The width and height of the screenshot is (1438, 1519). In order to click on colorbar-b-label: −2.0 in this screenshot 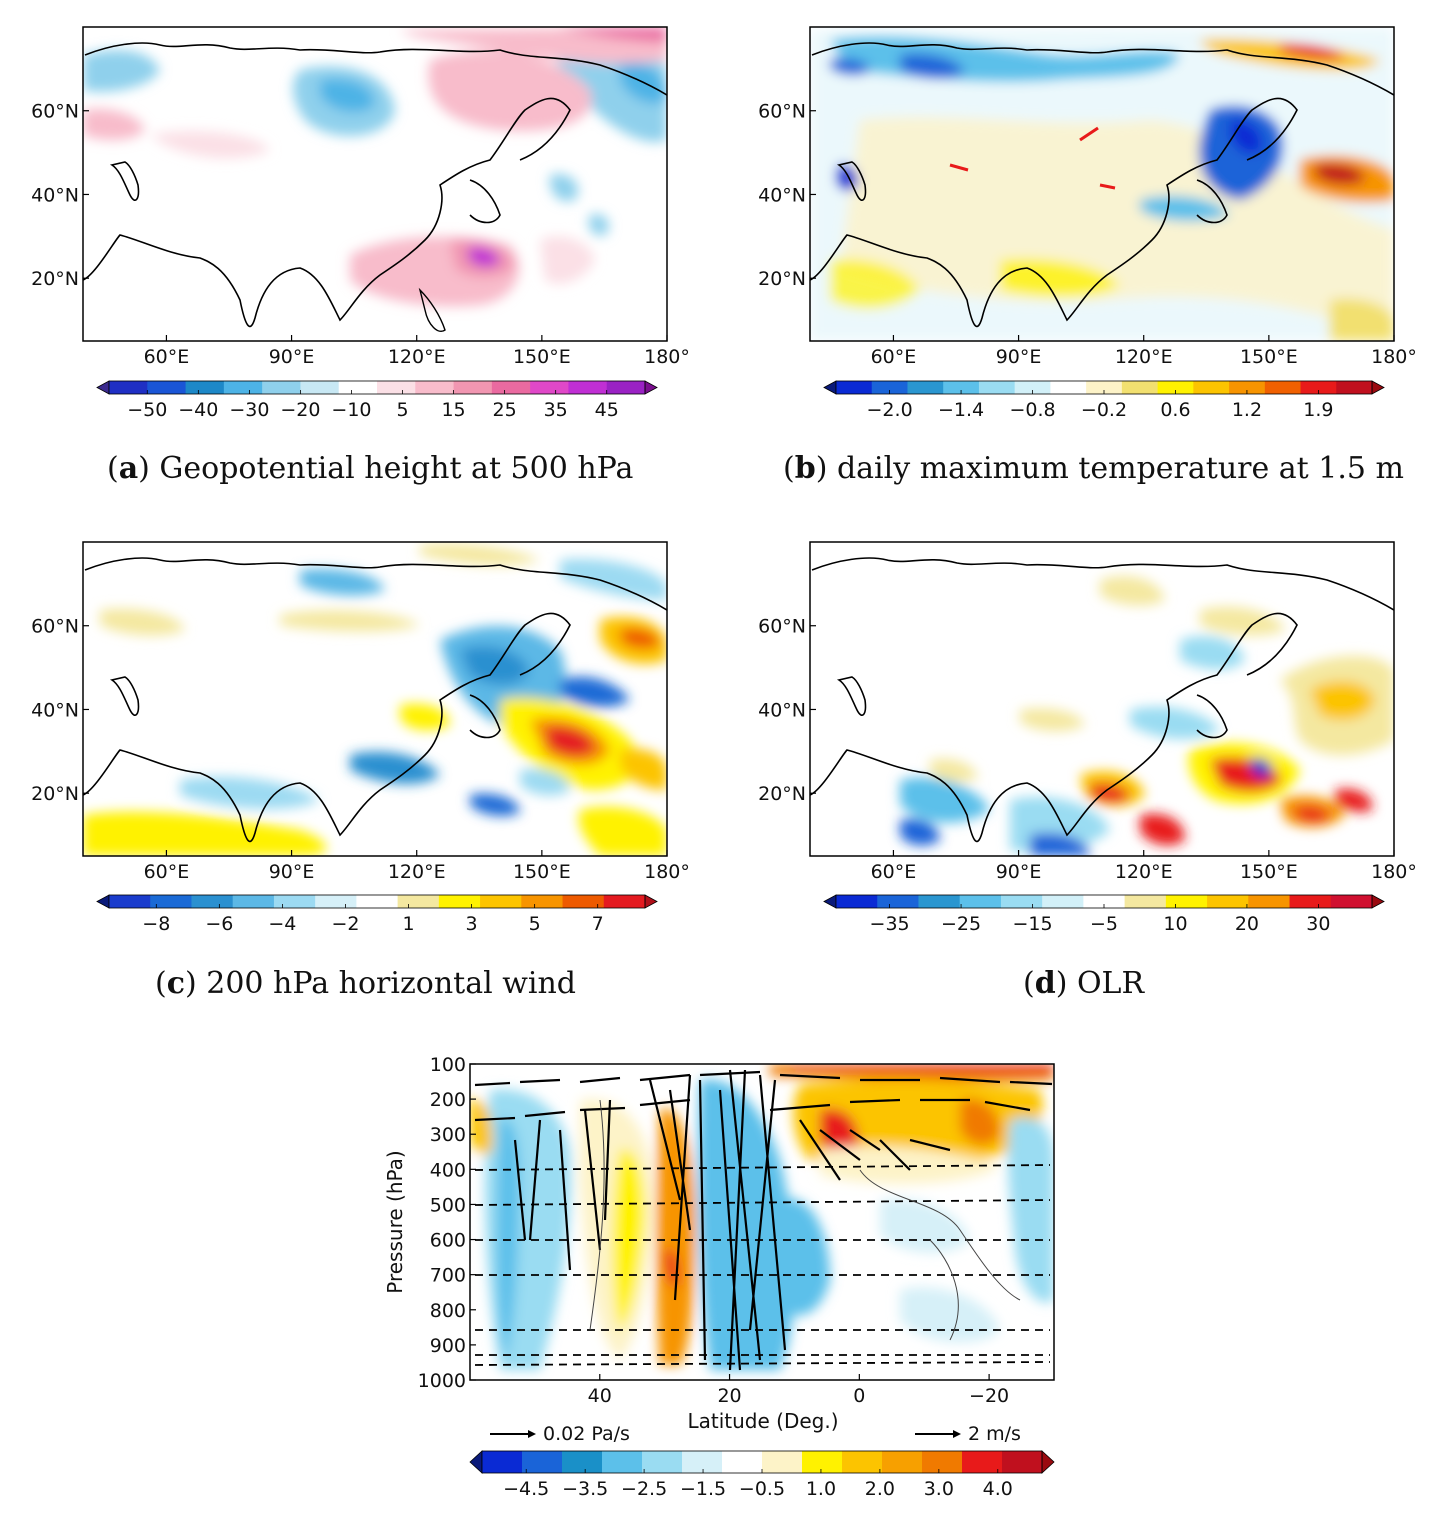, I will do `click(890, 410)`.